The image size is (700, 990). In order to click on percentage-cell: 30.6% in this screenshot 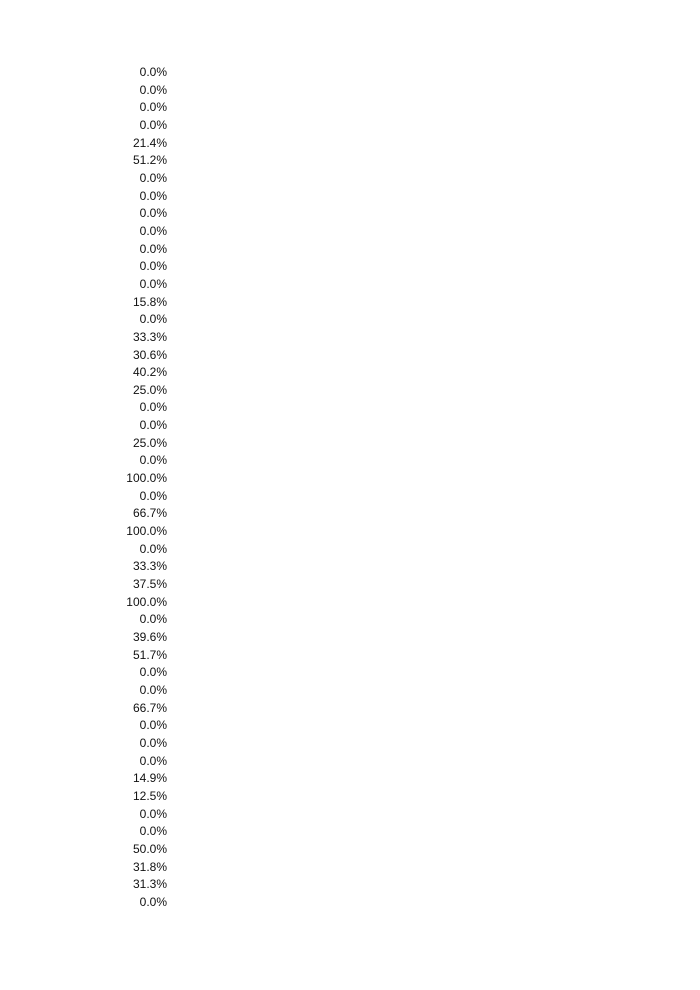, I will do `click(149, 354)`.